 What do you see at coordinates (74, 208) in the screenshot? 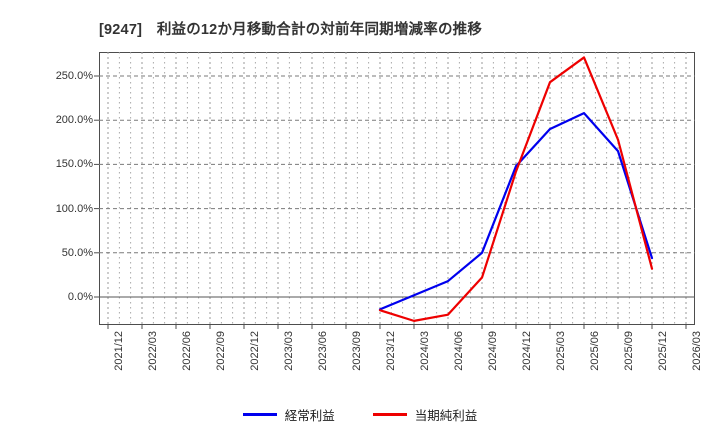
I see `y-tick-label: 100.0%` at bounding box center [74, 208].